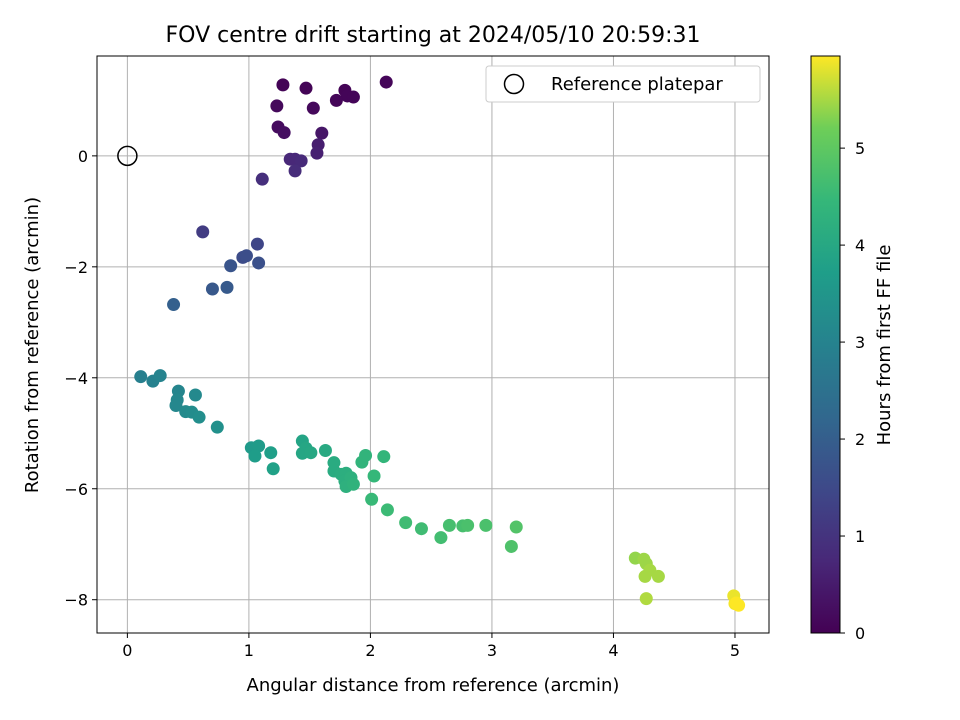 Image resolution: width=960 pixels, height=720 pixels. I want to click on x-tick-label: 3, so click(492, 650).